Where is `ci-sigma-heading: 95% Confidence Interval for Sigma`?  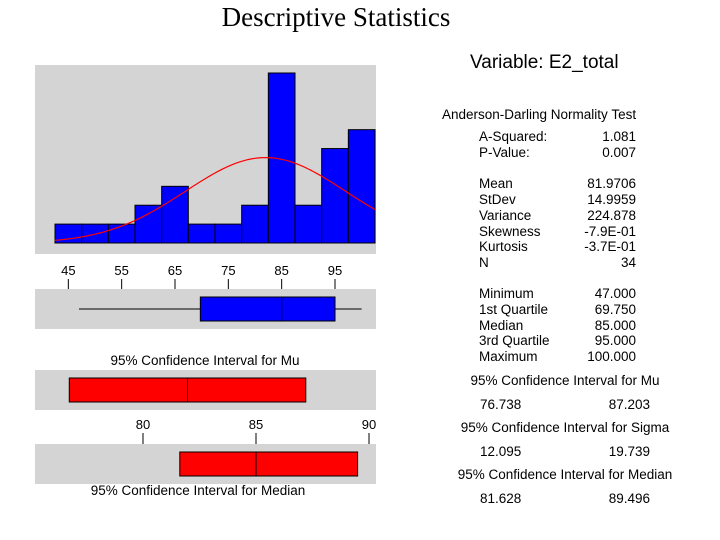 ci-sigma-heading: 95% Confidence Interval for Sigma is located at coordinates (565, 427).